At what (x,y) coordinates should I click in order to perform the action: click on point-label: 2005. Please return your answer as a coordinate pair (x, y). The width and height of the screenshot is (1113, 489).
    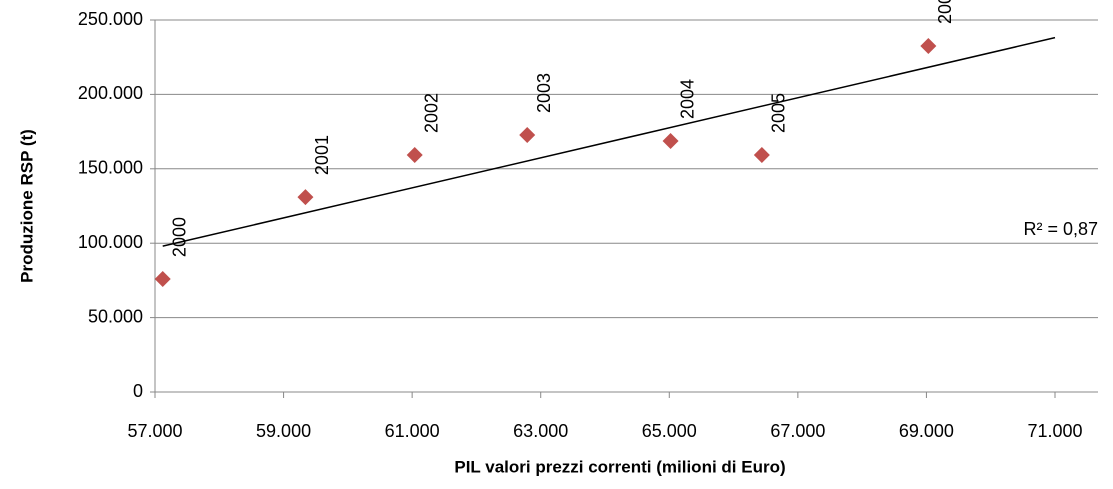
    Looking at the image, I should click on (779, 113).